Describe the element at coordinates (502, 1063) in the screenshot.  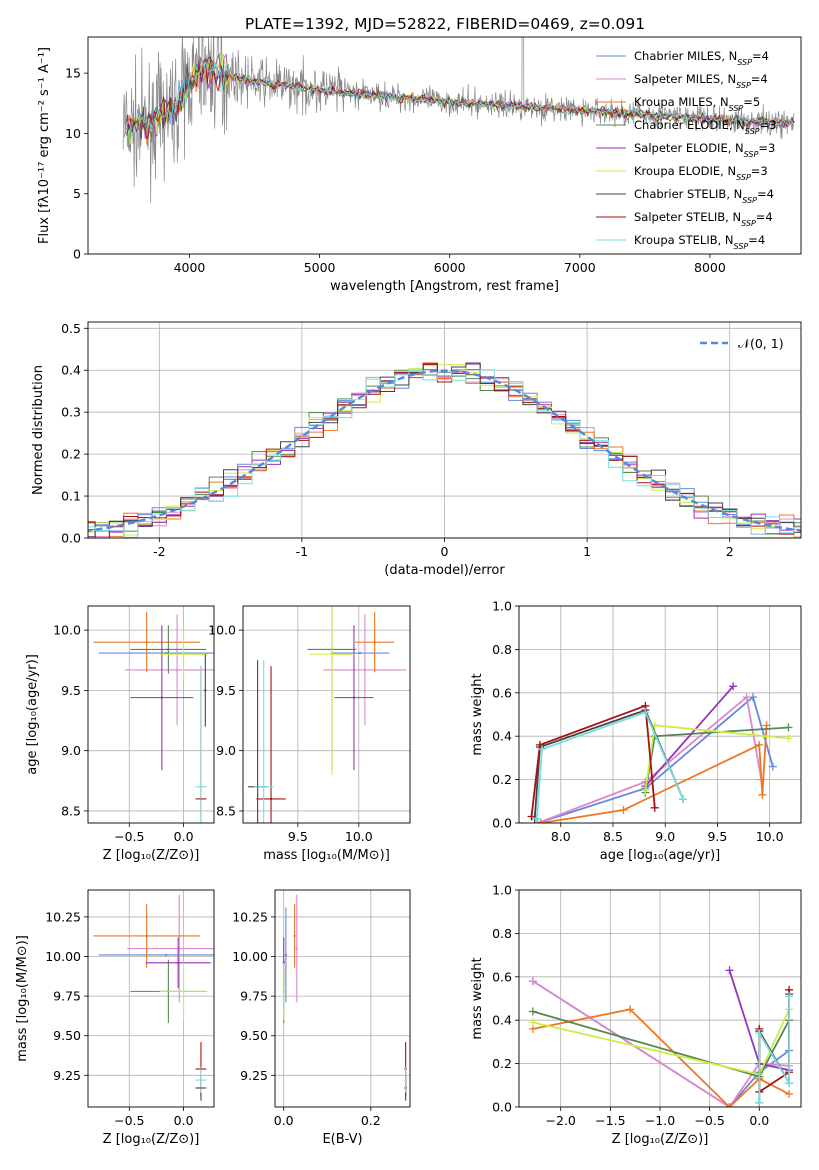
I see `y-tick-label: 0.2` at that location.